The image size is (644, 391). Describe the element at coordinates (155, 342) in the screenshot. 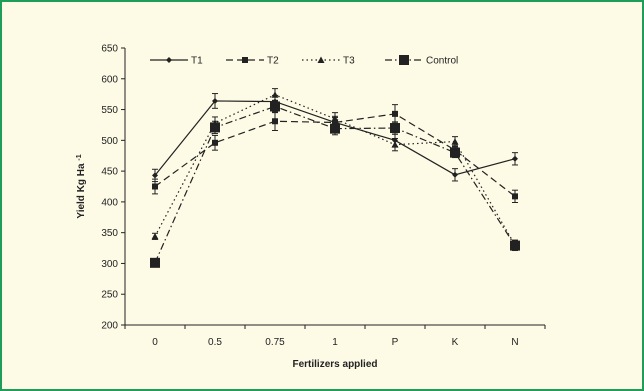

I see `x-tick-label: 0` at that location.